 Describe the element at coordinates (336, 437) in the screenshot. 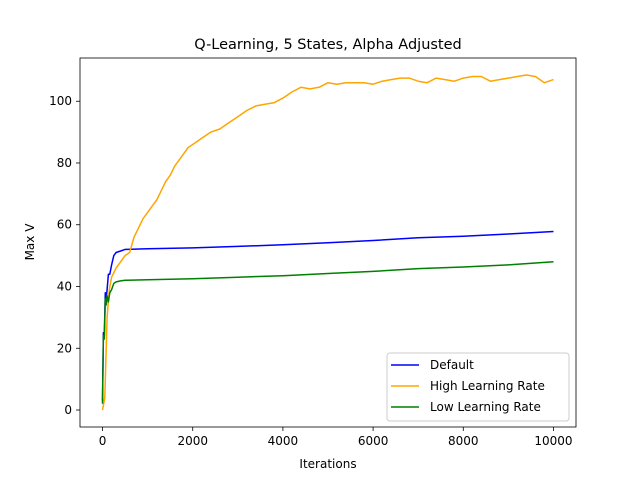

I see `x-axis: 0 2000 4000 6000 8000 10000` at that location.